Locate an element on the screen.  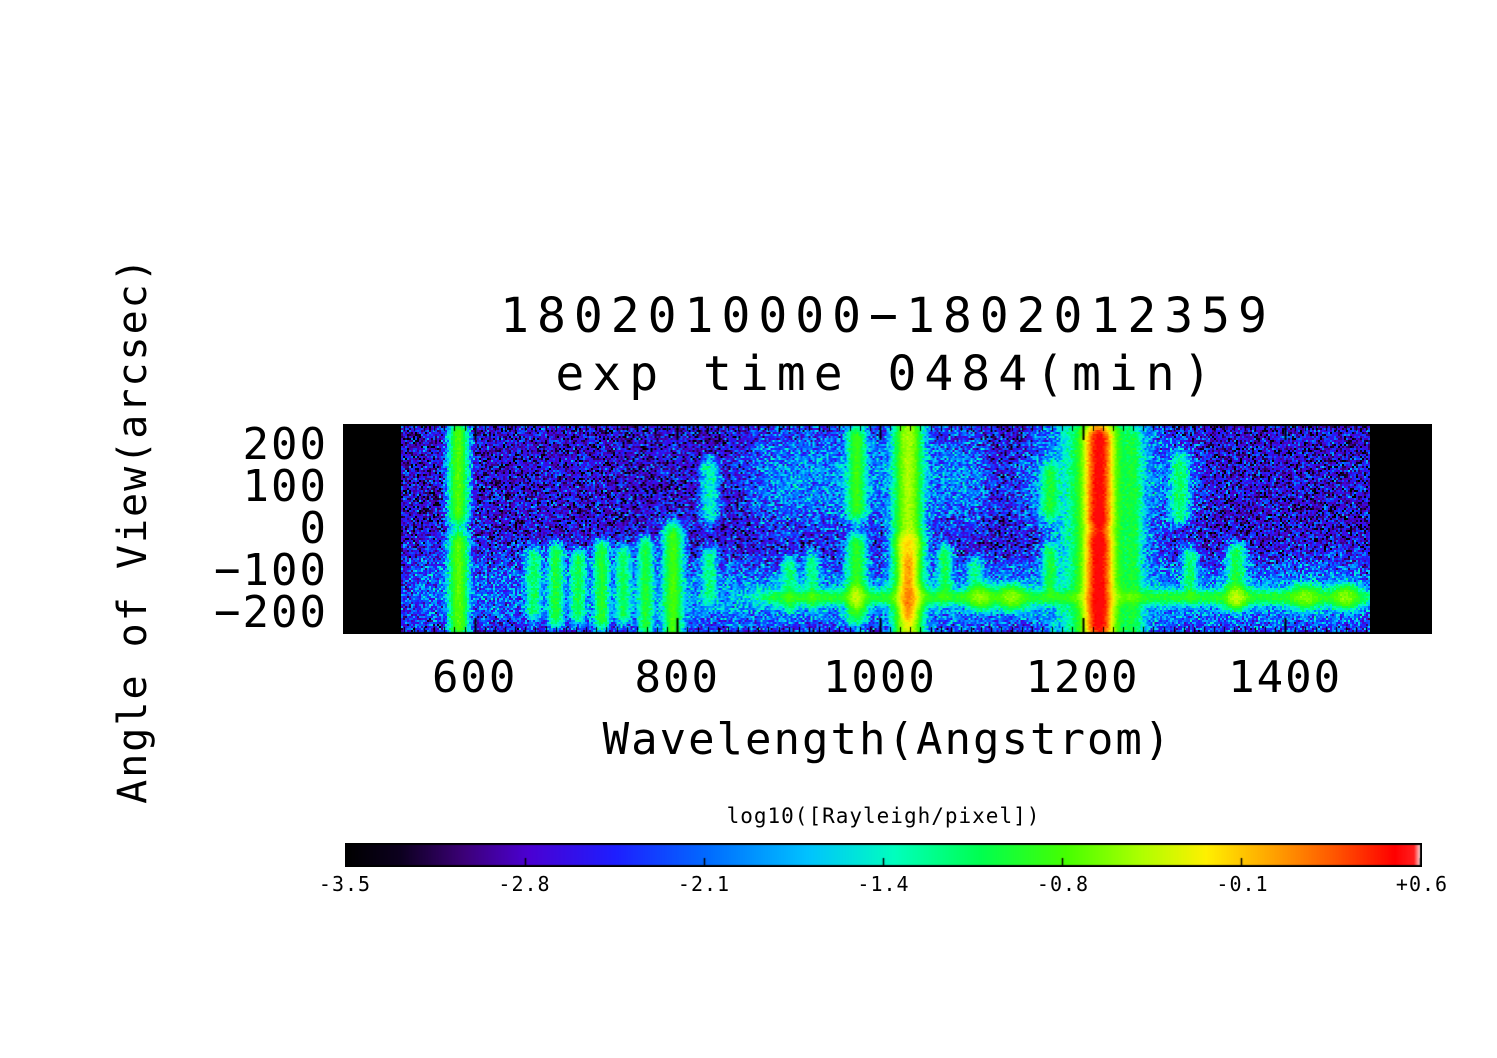
x-tick-label: 1400 is located at coordinates (1285, 677).